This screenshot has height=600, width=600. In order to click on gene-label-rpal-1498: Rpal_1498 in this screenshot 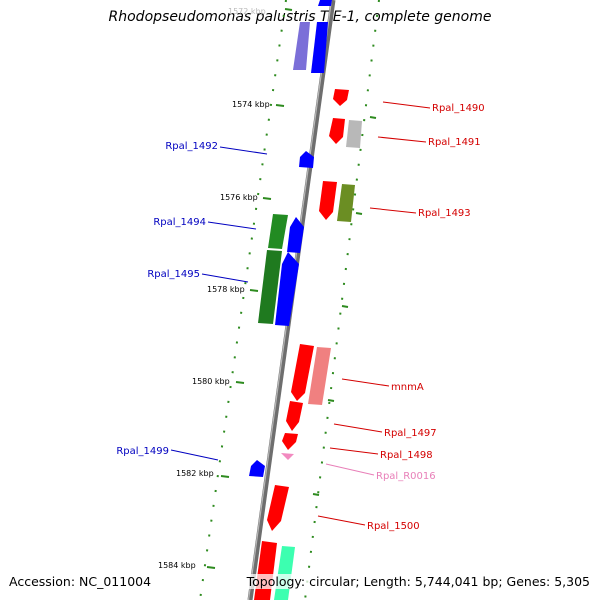, I will do `click(406, 455)`.